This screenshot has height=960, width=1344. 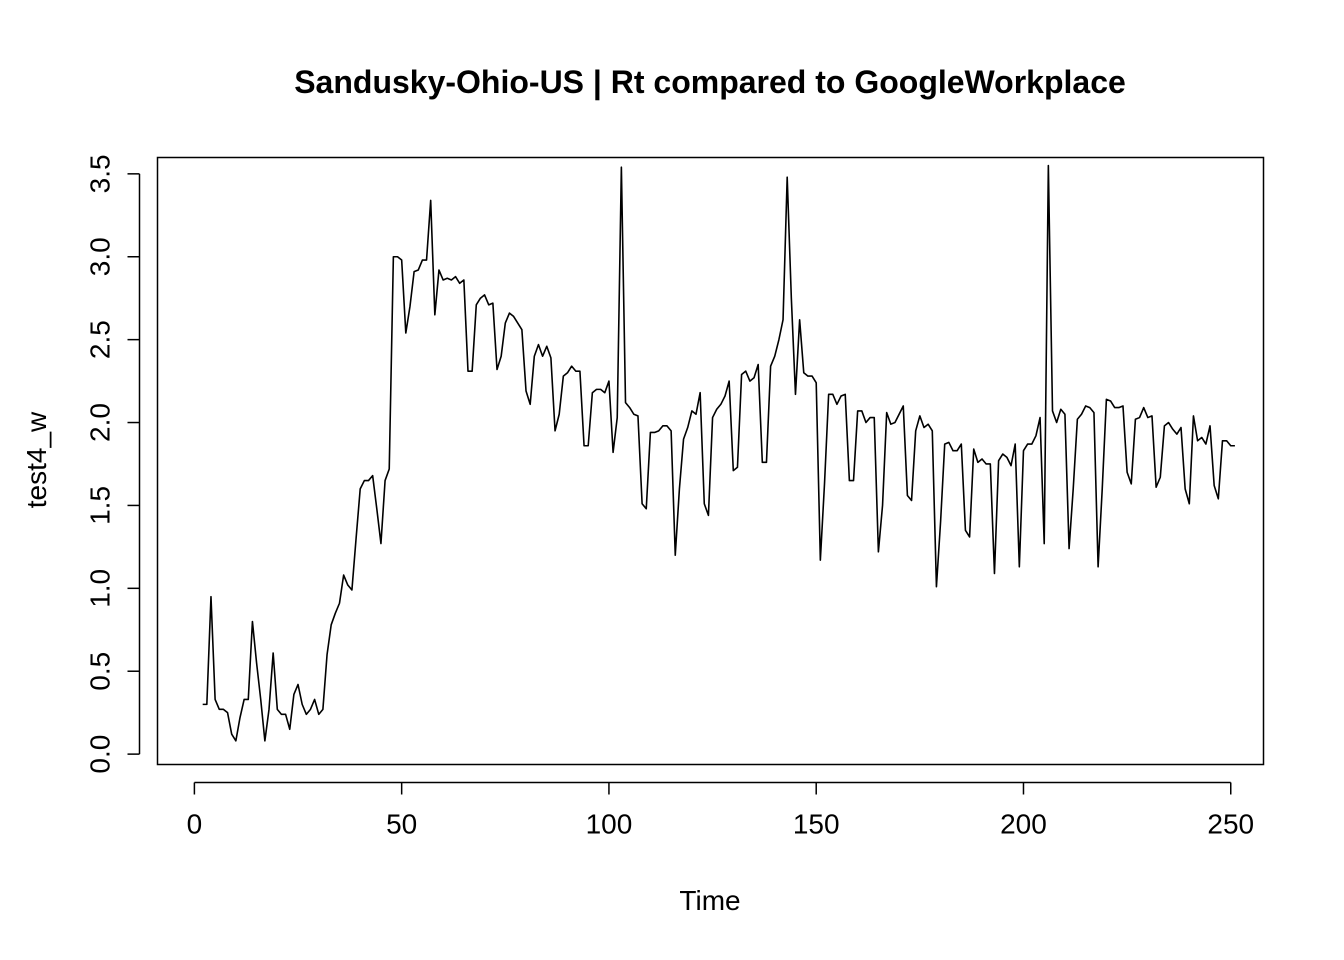 What do you see at coordinates (195, 824) in the screenshot?
I see `x-tick-label: 0` at bounding box center [195, 824].